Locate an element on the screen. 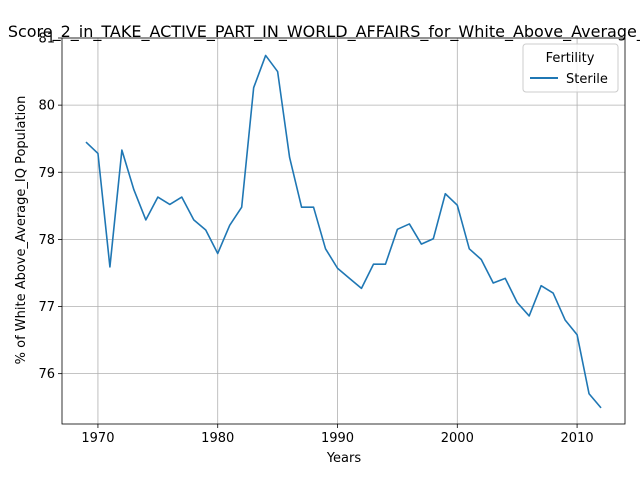  y-axis-title: % of White Above_Average_IQ Population is located at coordinates (21, 230).